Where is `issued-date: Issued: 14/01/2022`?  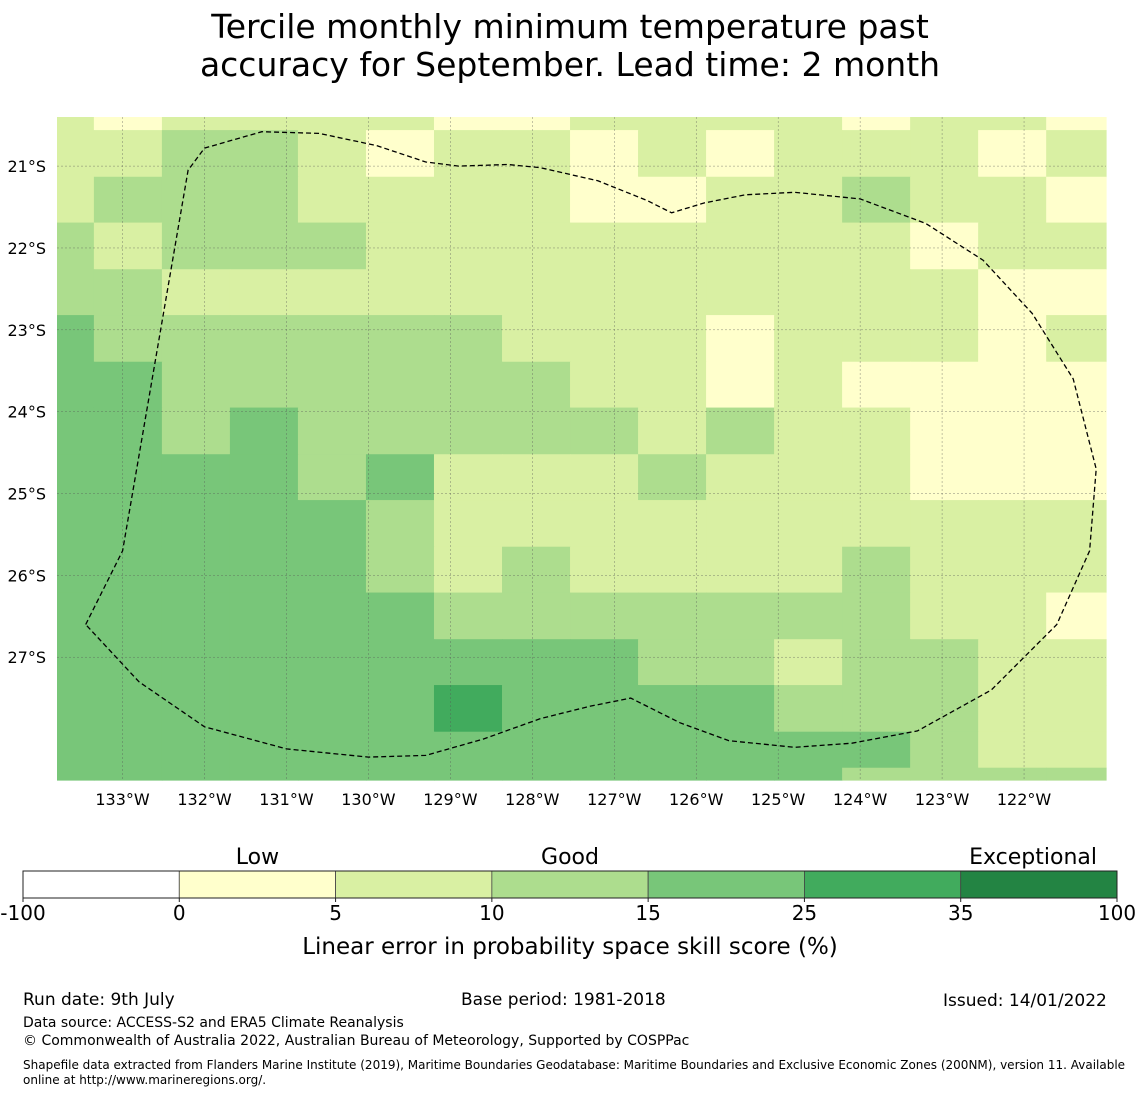
issued-date: Issued: 14/01/2022 is located at coordinates (1025, 1001).